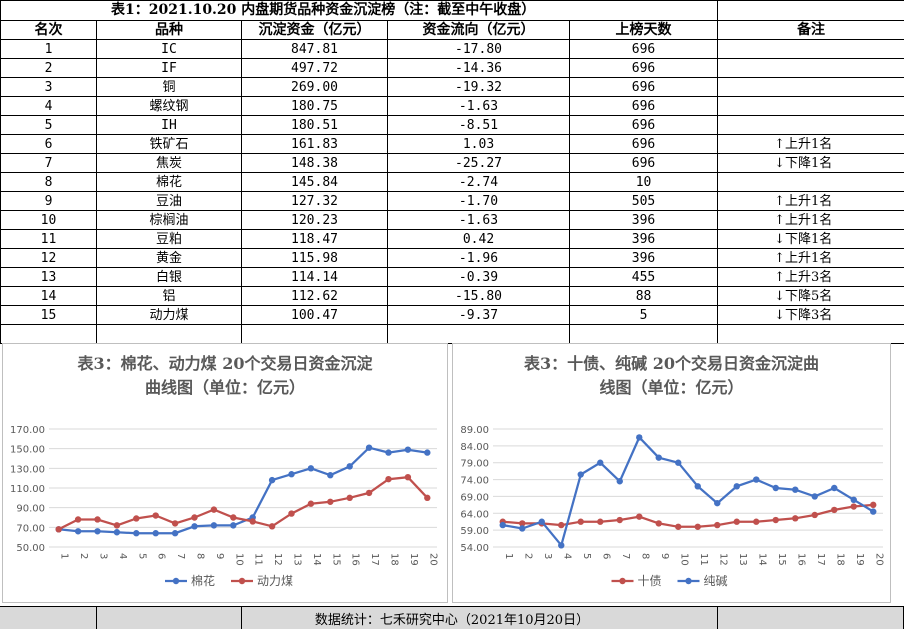 The image size is (904, 629). I want to click on fund-cell: 847.81, so click(315, 49).